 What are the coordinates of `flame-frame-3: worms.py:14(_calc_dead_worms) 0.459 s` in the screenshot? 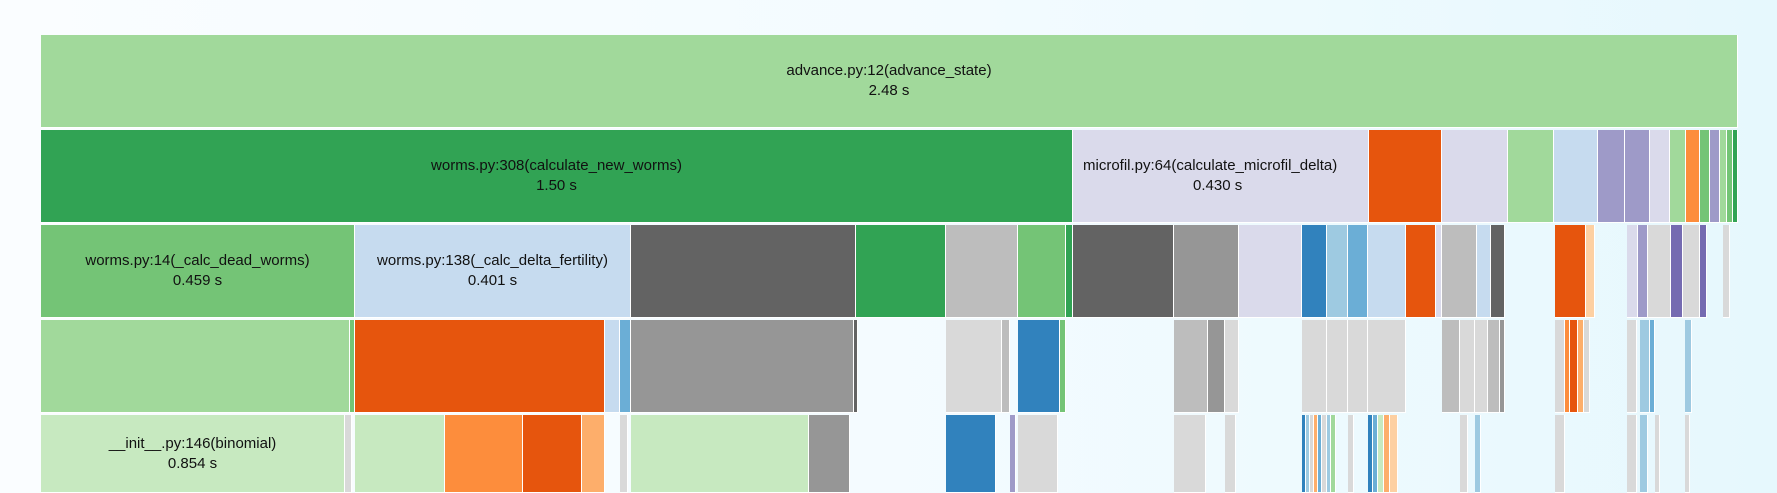 It's located at (198, 271).